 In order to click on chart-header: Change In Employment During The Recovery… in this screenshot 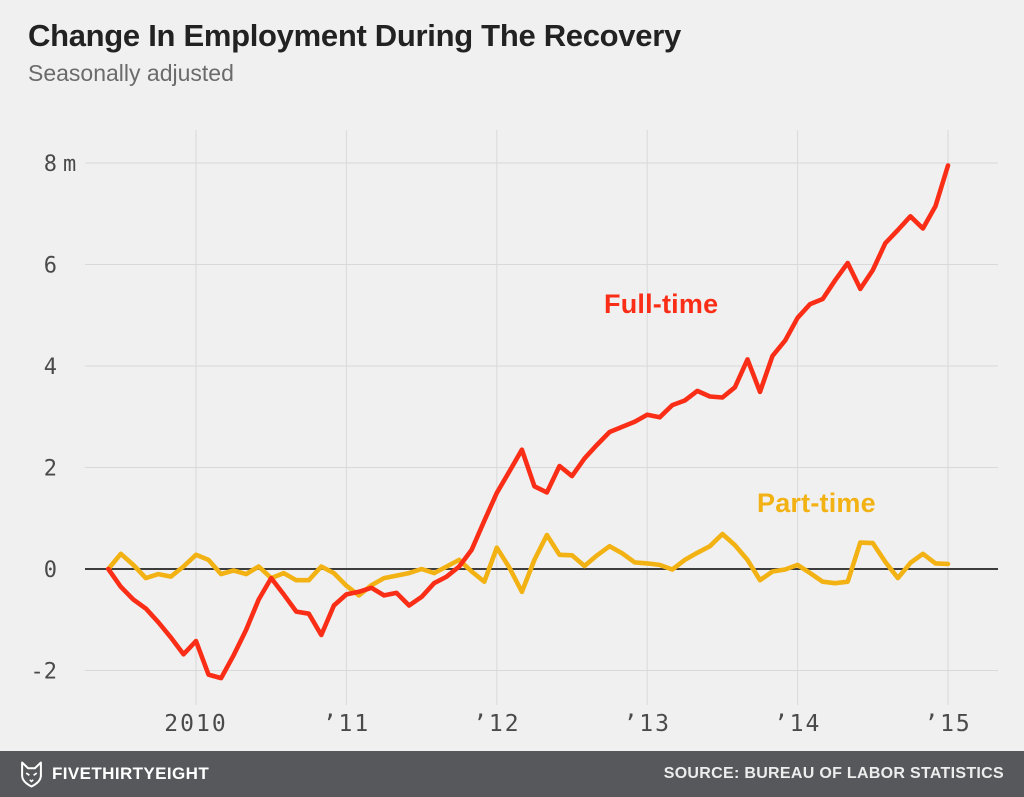, I will do `click(354, 52)`.